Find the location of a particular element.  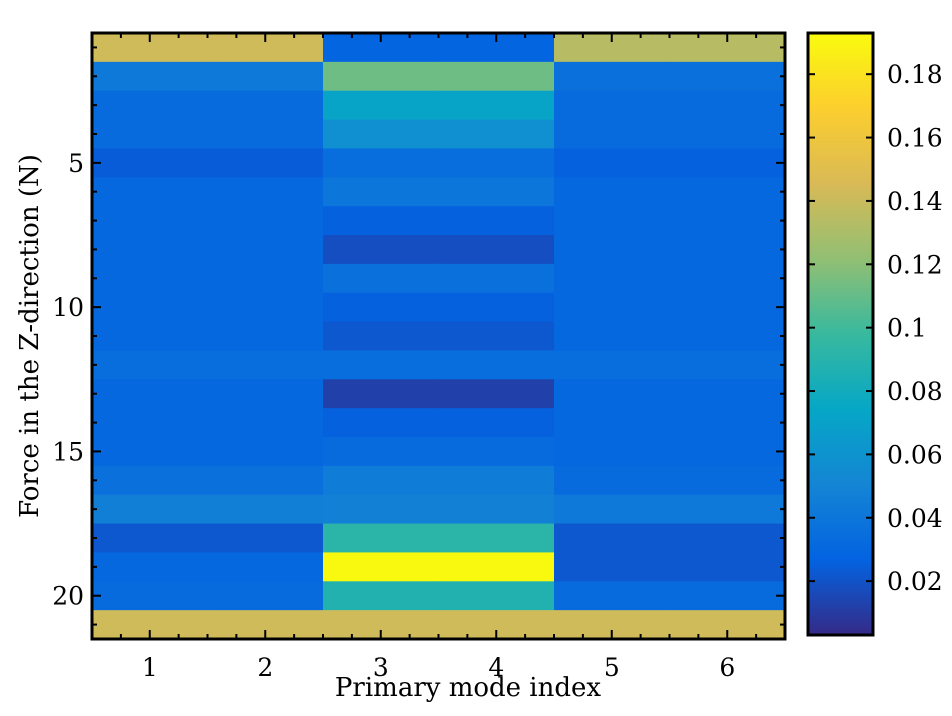

y-tick-labels: 5 10 15 20 is located at coordinates (68, 380).